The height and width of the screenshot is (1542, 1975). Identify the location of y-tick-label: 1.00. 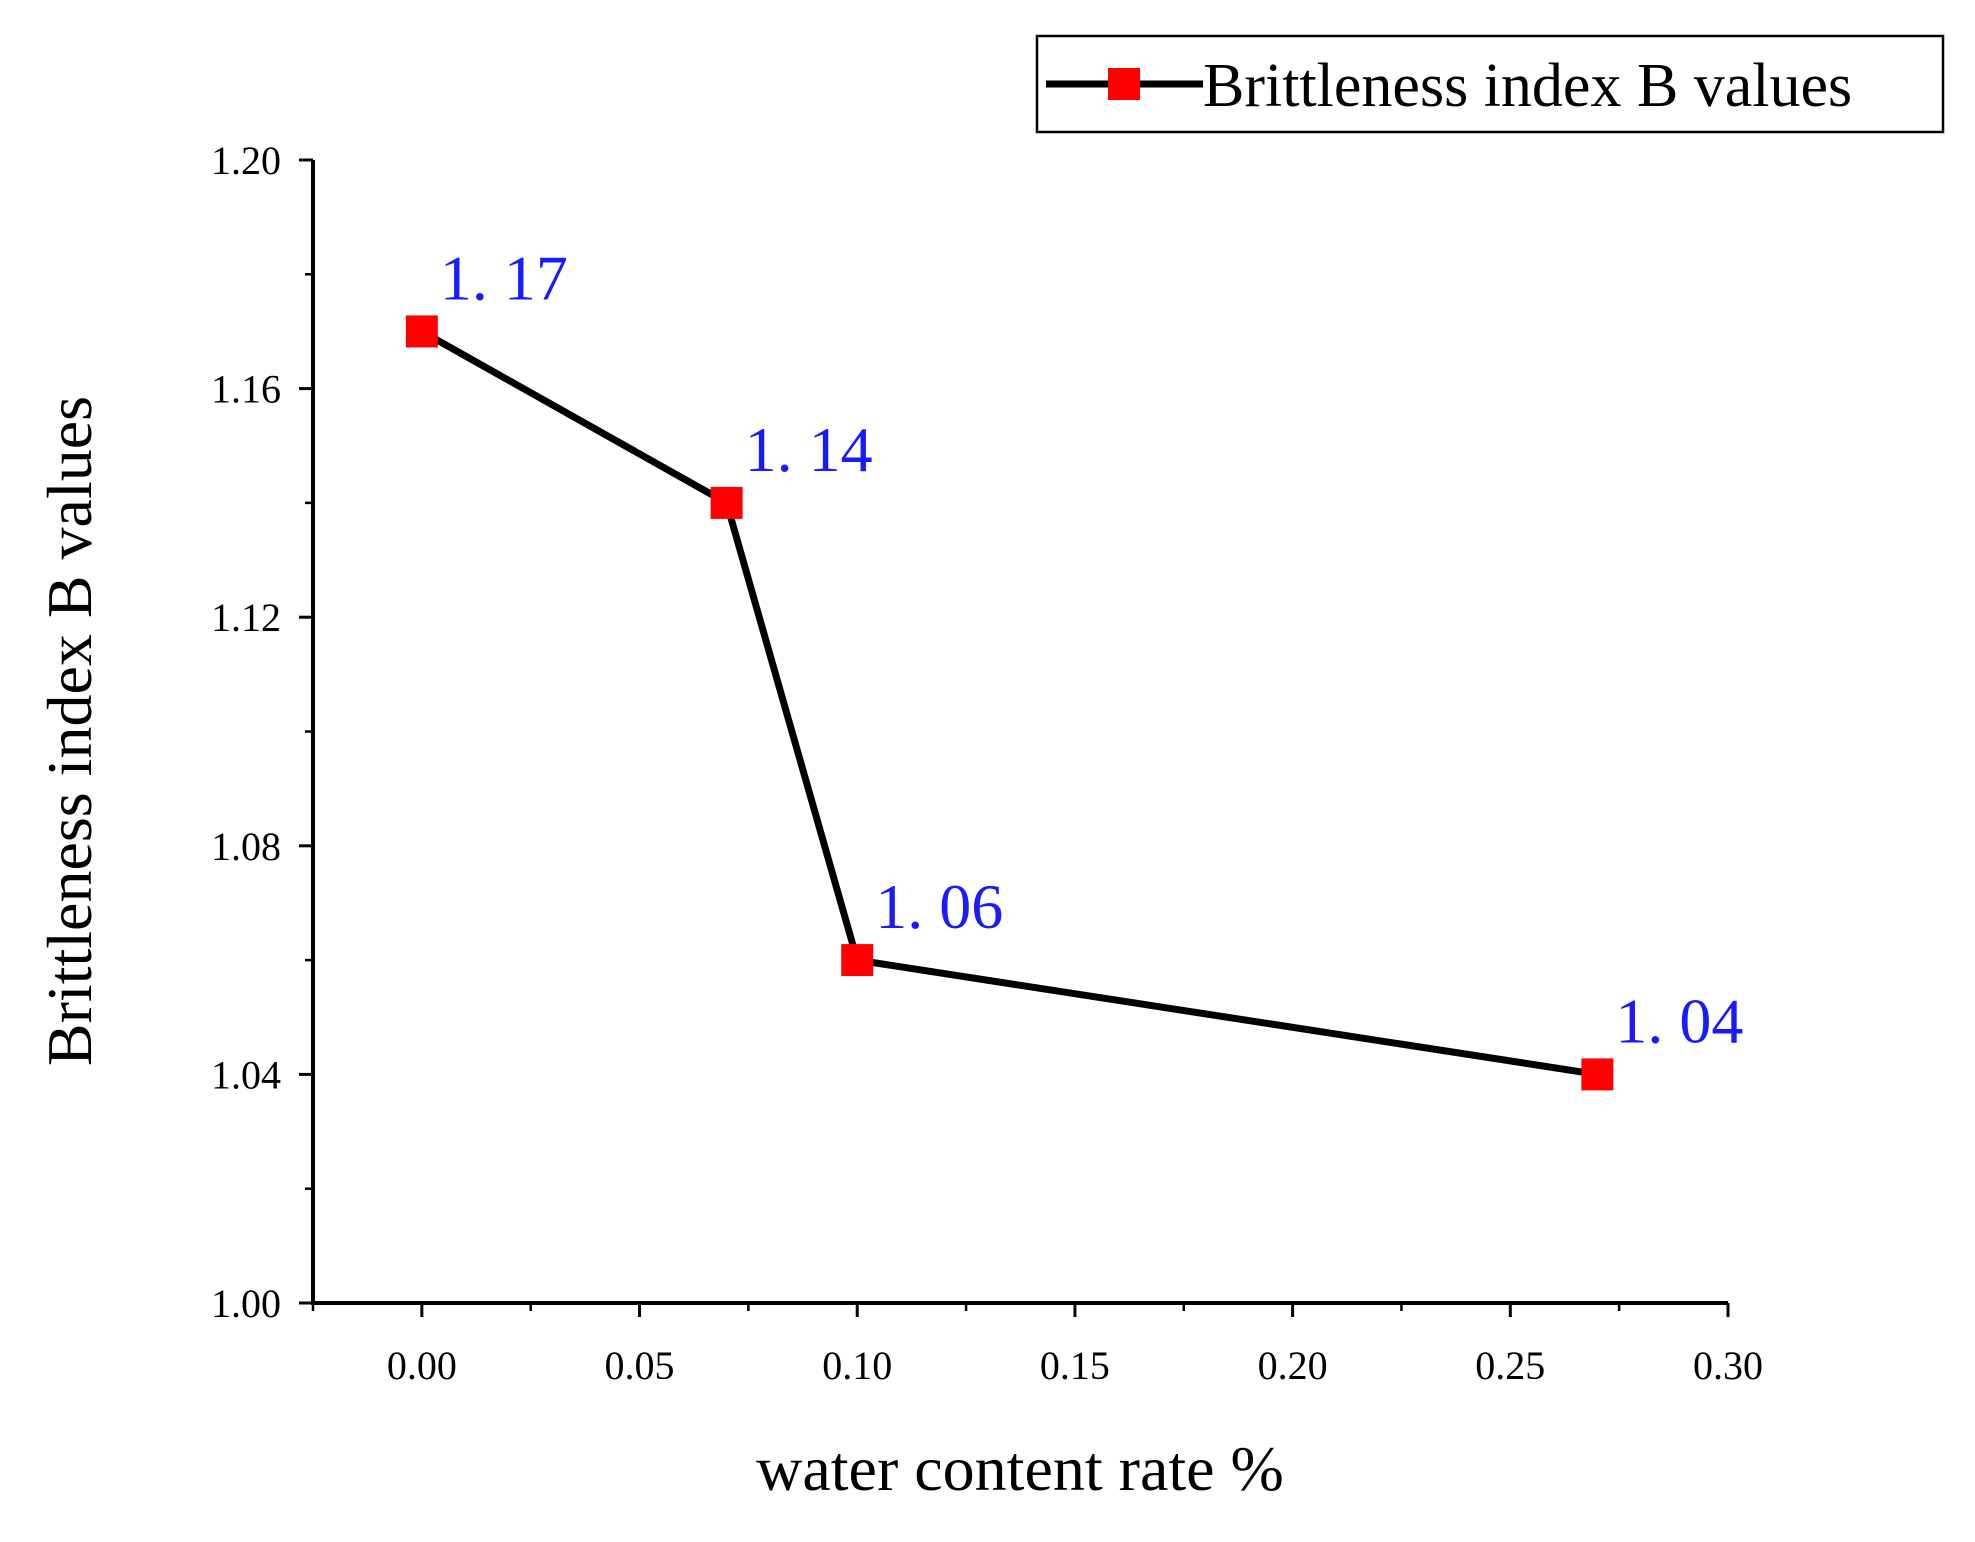
(246, 1303).